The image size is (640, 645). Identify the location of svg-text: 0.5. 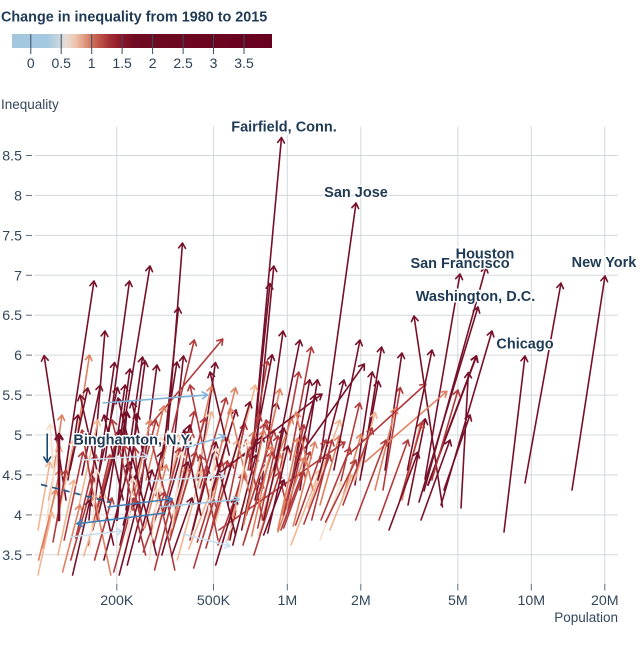
(61, 63).